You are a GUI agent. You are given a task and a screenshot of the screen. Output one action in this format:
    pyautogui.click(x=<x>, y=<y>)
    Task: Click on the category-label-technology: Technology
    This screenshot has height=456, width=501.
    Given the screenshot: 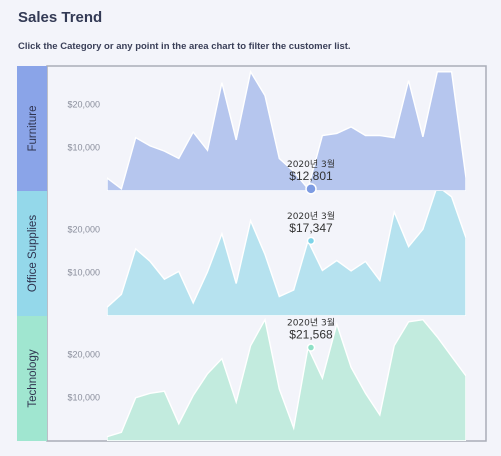 What is the action you would take?
    pyautogui.click(x=33, y=378)
    